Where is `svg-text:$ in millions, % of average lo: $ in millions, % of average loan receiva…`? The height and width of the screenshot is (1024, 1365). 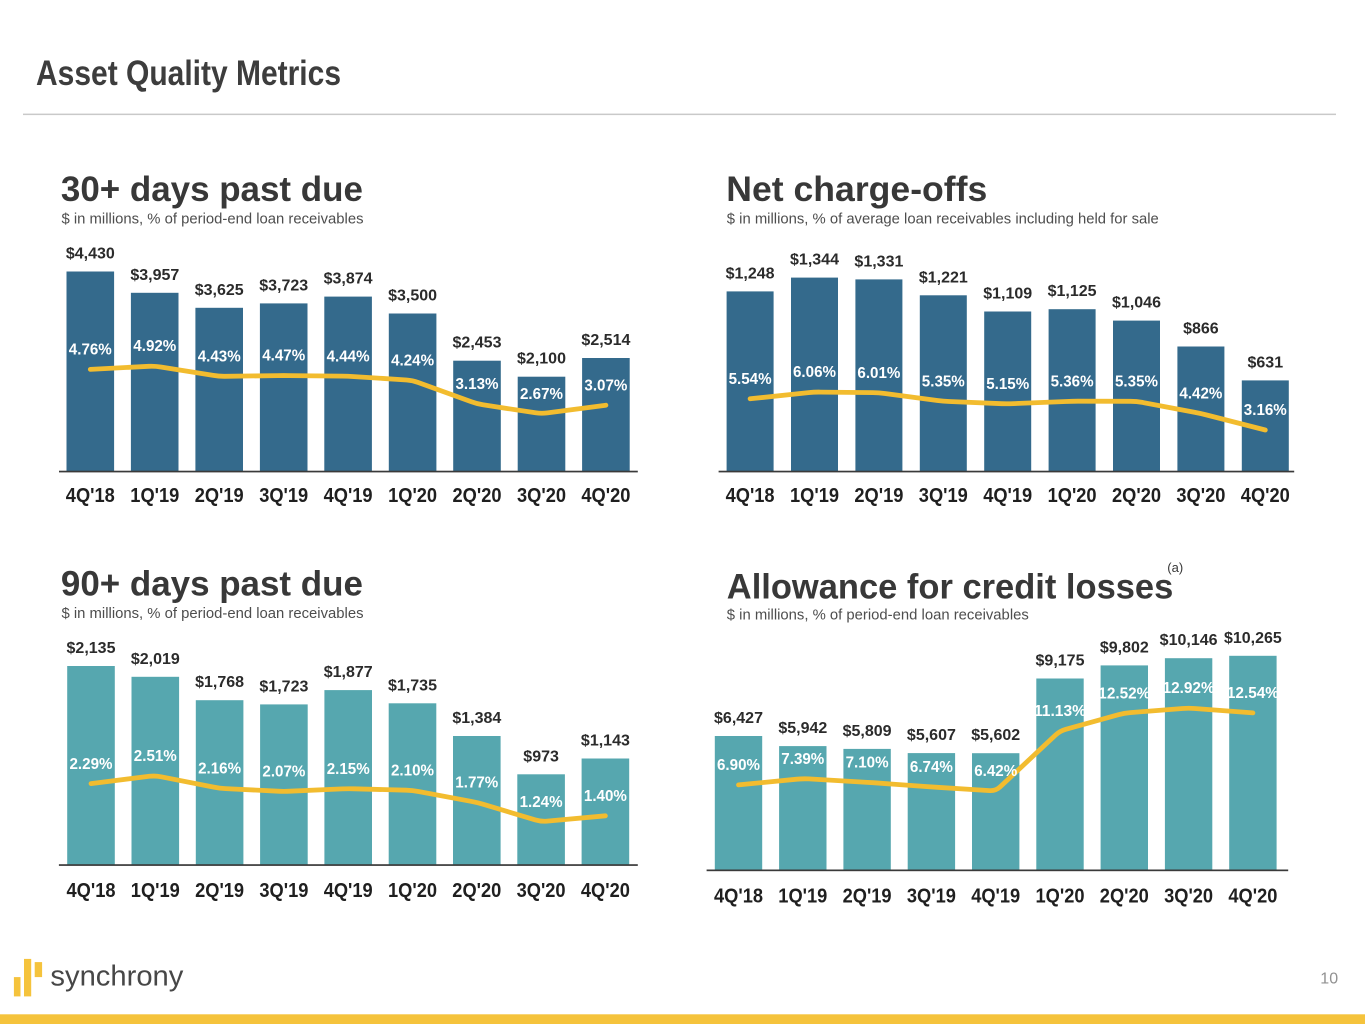
svg-text:$ in millions, % of average lo: $ in millions, % of average loan receiva… is located at coordinates (943, 219).